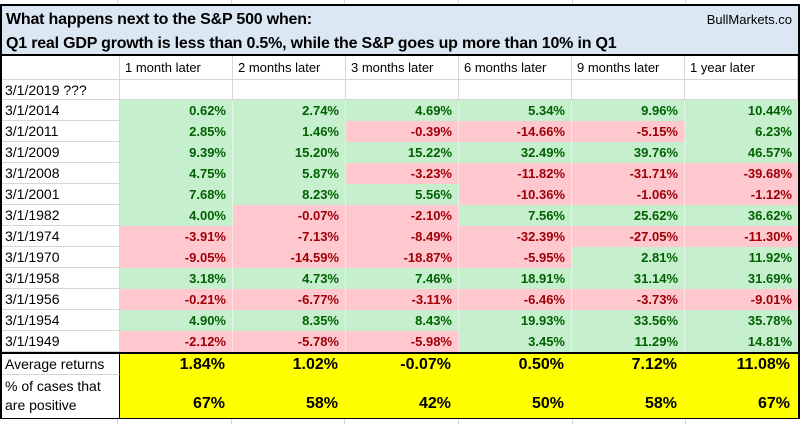 The image size is (800, 428). Describe the element at coordinates (61, 364) in the screenshot. I see `average-row-label: Average returns` at that location.